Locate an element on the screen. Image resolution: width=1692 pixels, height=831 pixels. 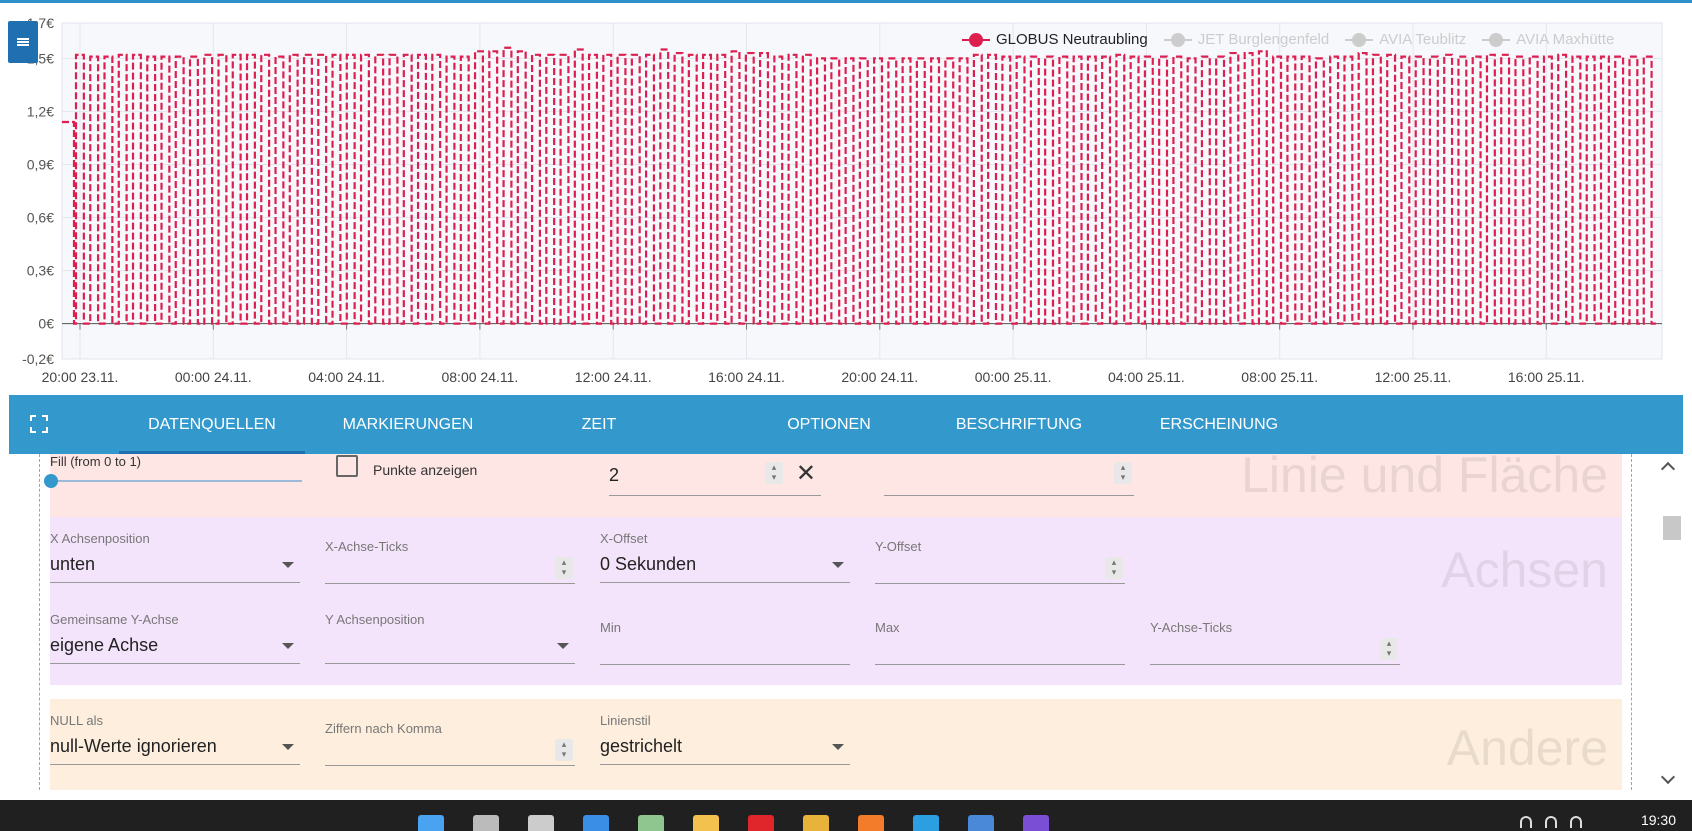
legend-label: GLOBUS Neutraubling is located at coordinates (1072, 39).